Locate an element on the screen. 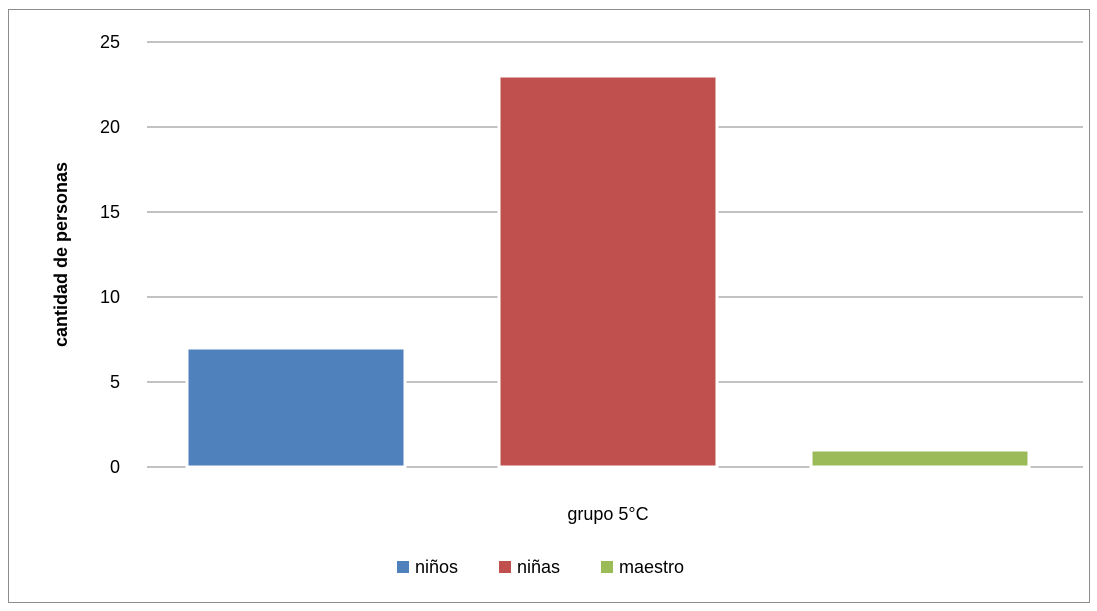 The image size is (1097, 611). y-tick-label: 5 is located at coordinates (115, 382).